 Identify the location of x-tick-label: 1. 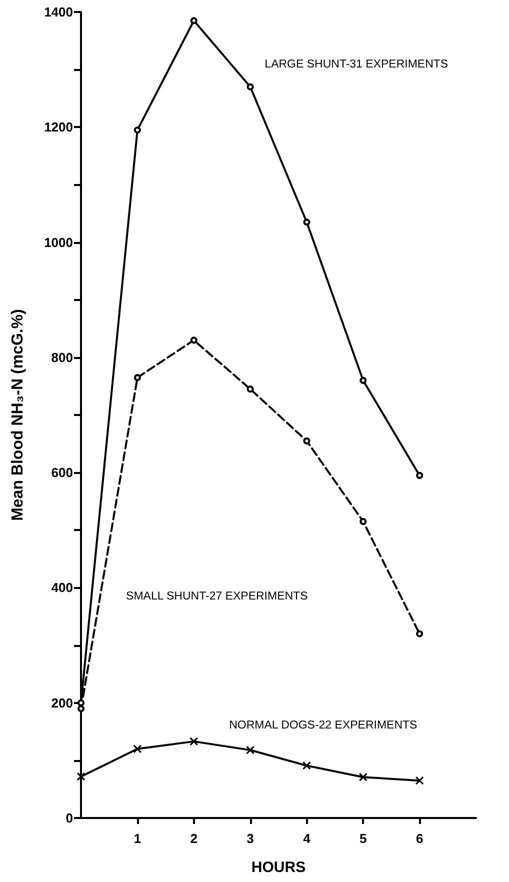
(138, 838).